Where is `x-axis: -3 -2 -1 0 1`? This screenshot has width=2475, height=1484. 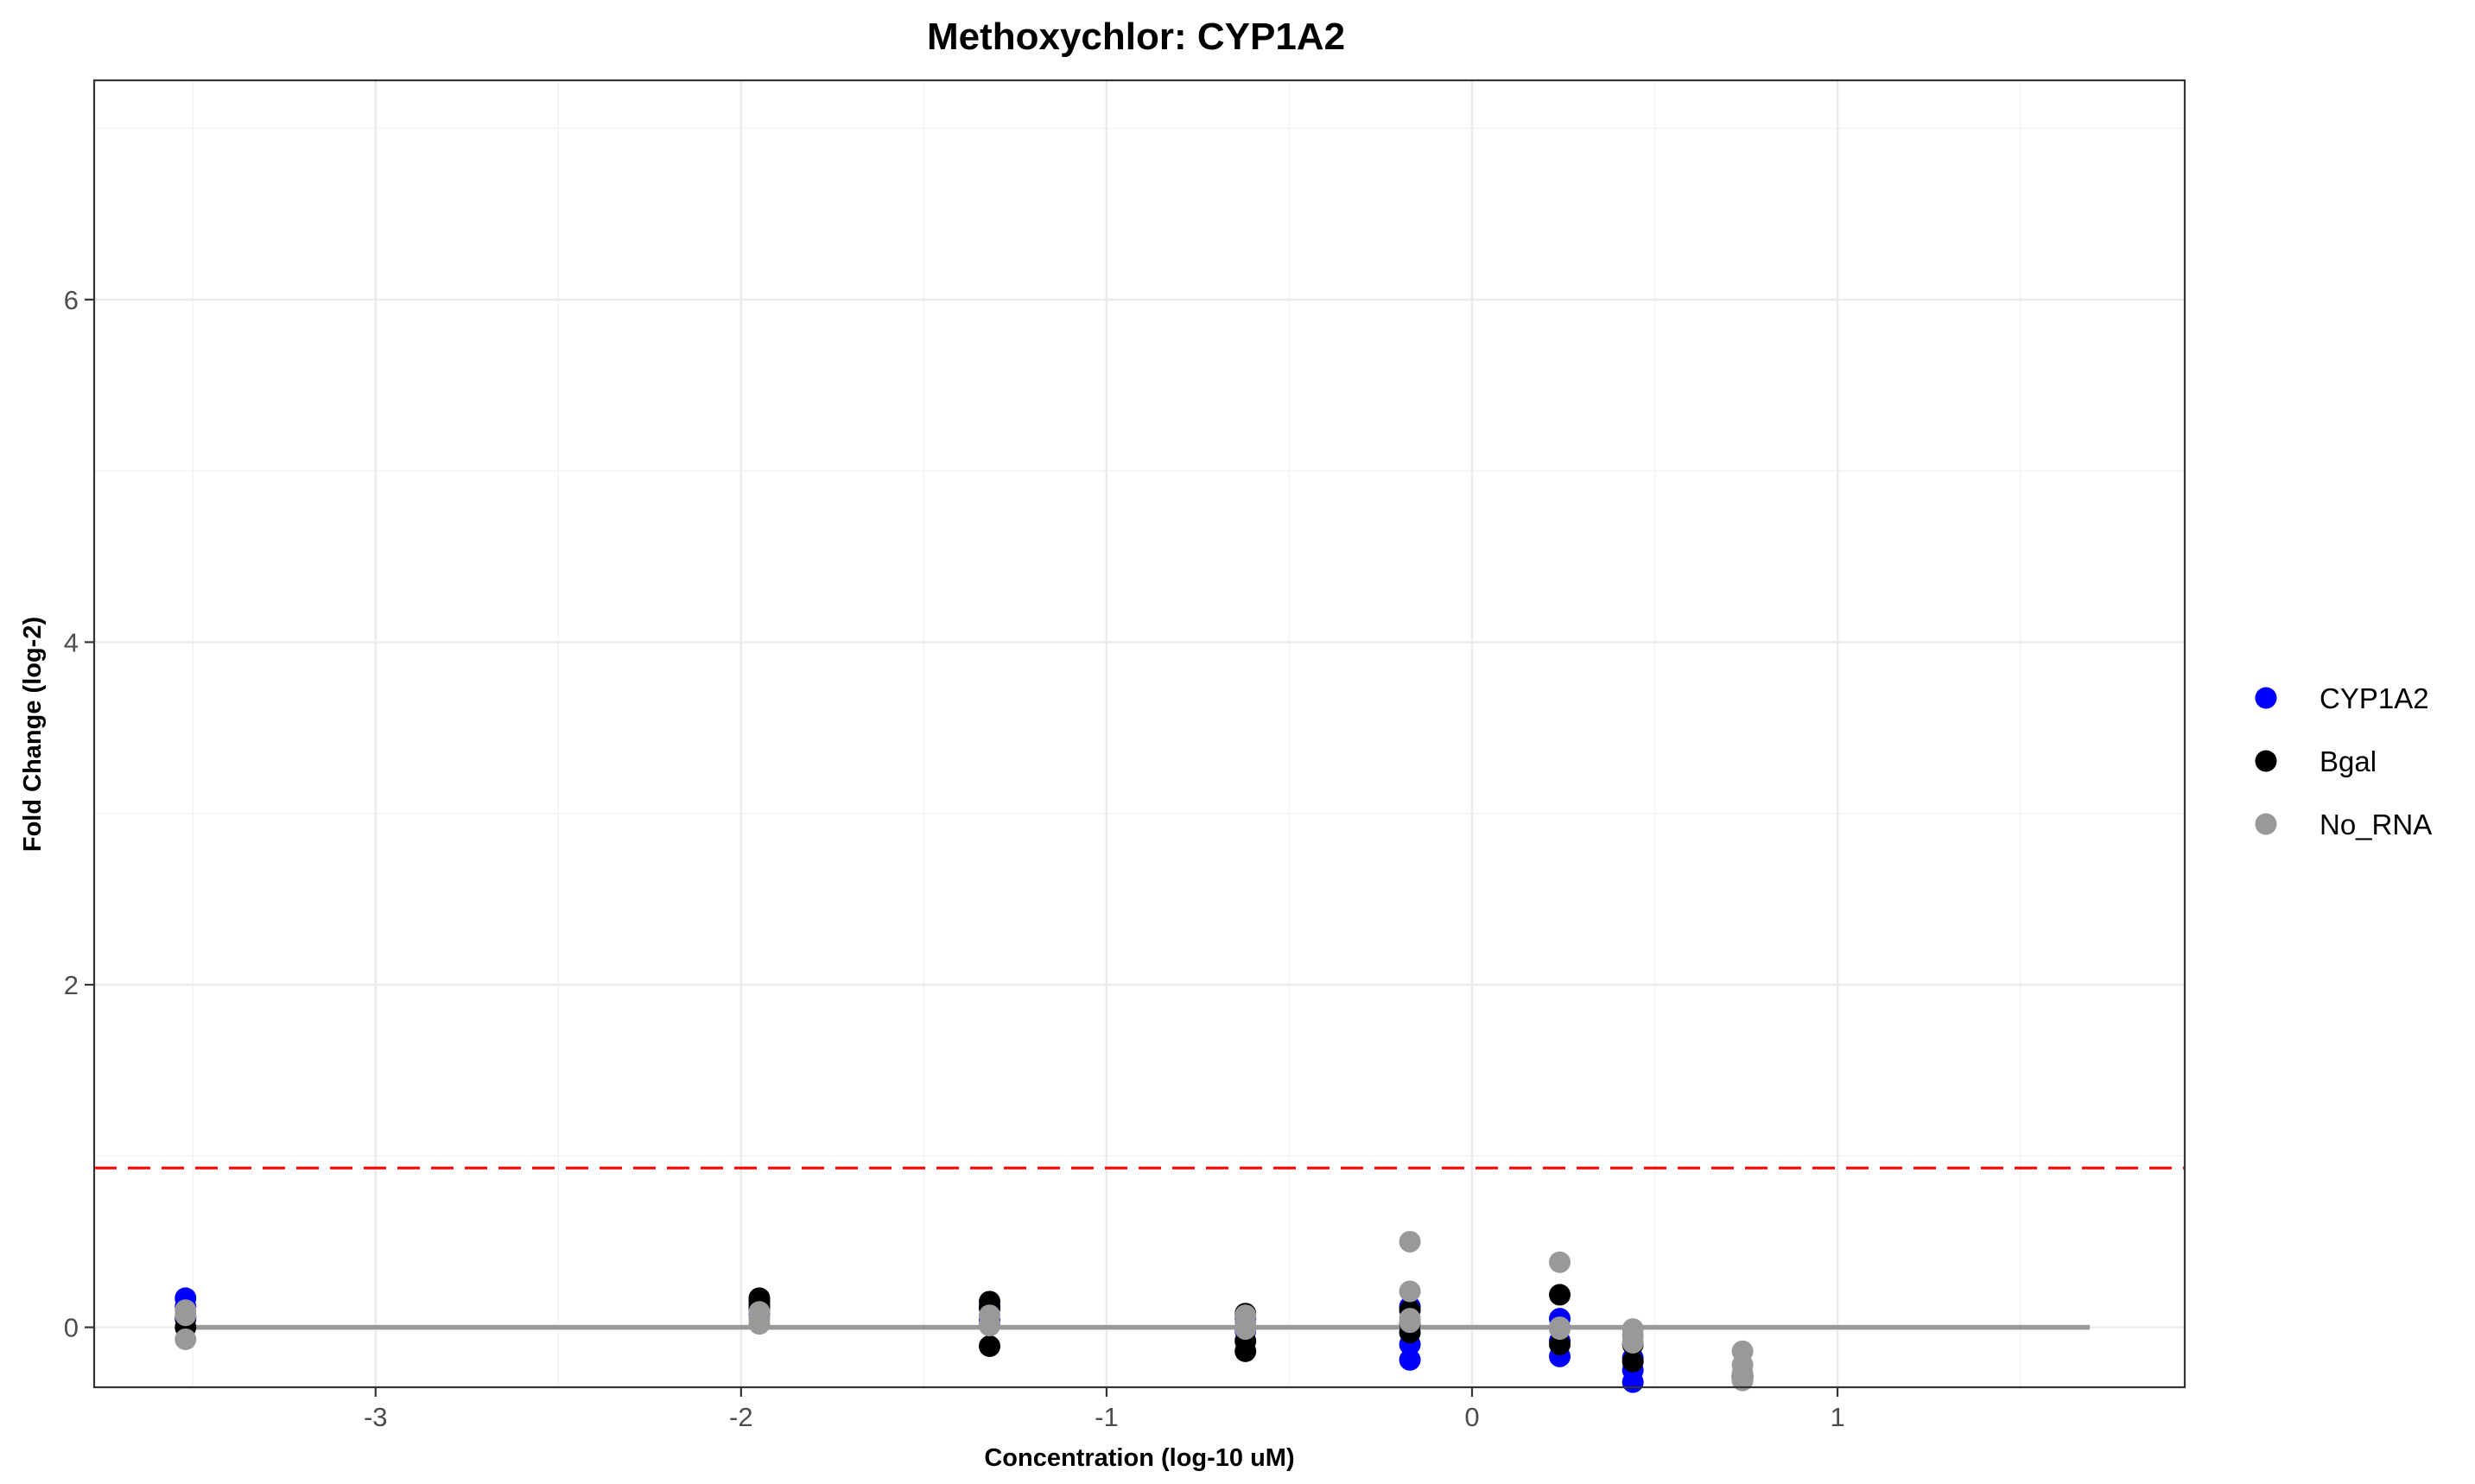
x-axis: -3 -2 -1 0 1 is located at coordinates (1104, 1409).